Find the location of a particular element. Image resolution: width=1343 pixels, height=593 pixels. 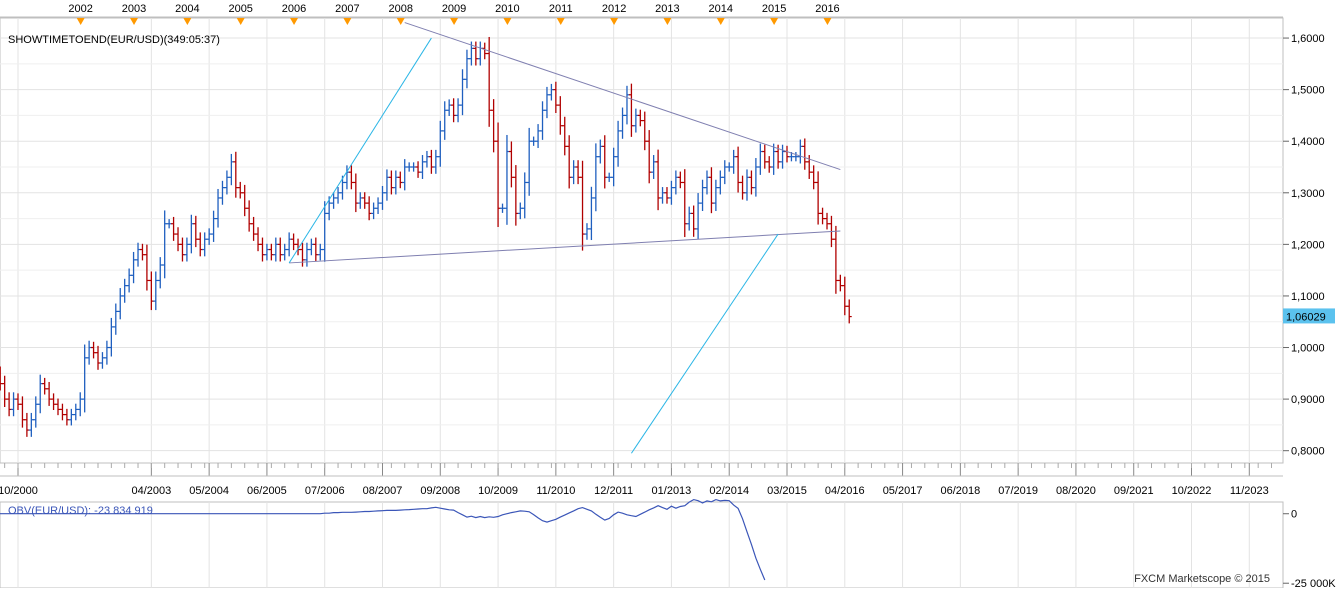

obv-panel is located at coordinates (642, 545).